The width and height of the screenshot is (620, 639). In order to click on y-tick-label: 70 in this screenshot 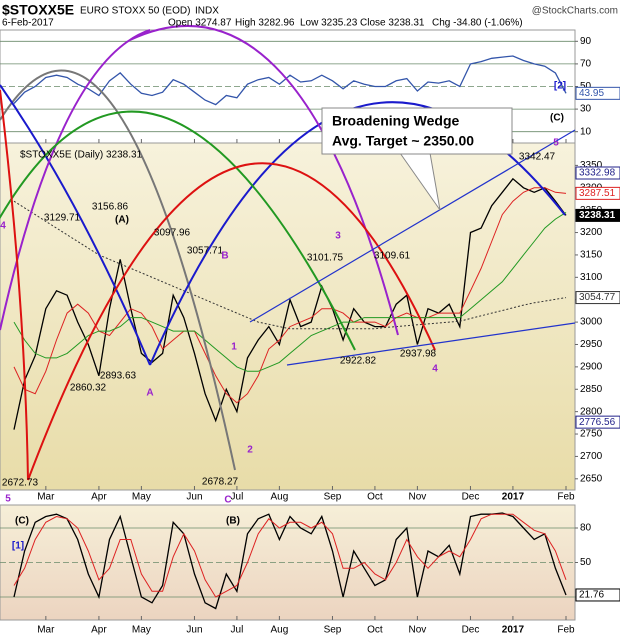, I will do `click(586, 64)`.